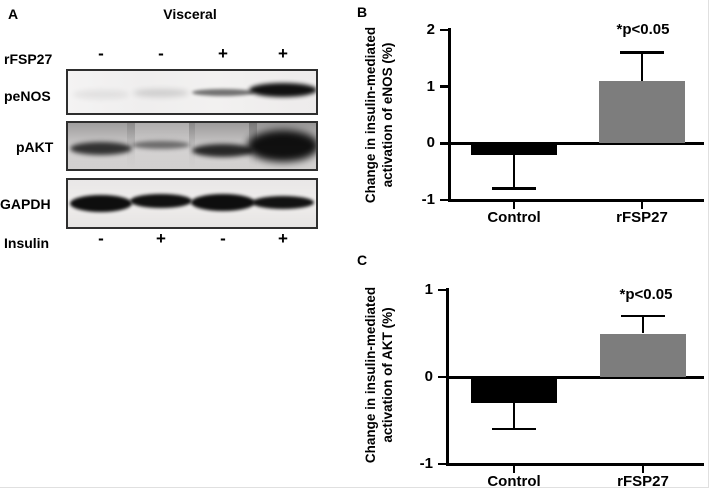 Image resolution: width=709 pixels, height=488 pixels. Describe the element at coordinates (387, 115) in the screenshot. I see `y-axis-title-enos-line2: activation of eNOS (%)` at that location.